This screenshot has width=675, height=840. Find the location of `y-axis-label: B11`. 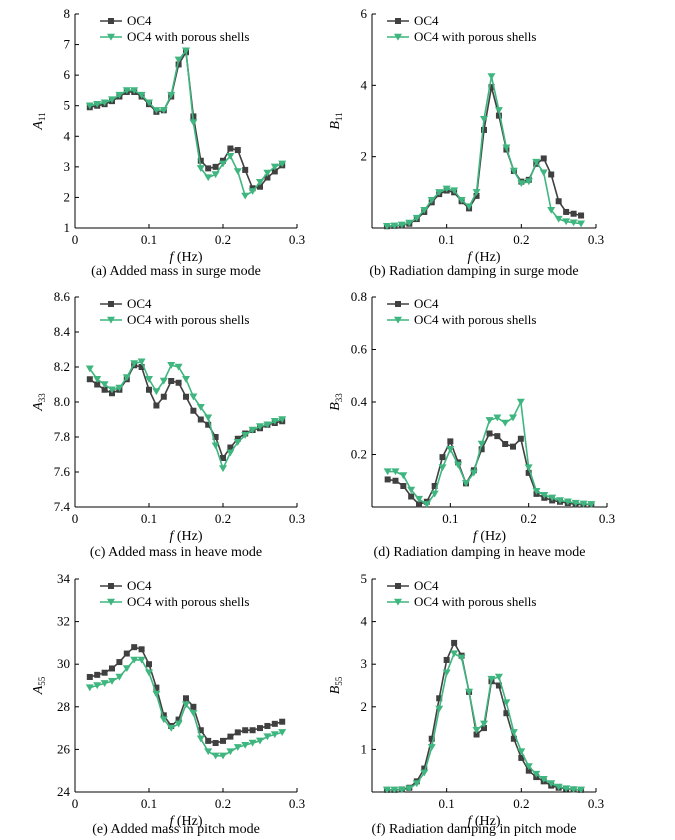

y-axis-label: B11 is located at coordinates (336, 120).